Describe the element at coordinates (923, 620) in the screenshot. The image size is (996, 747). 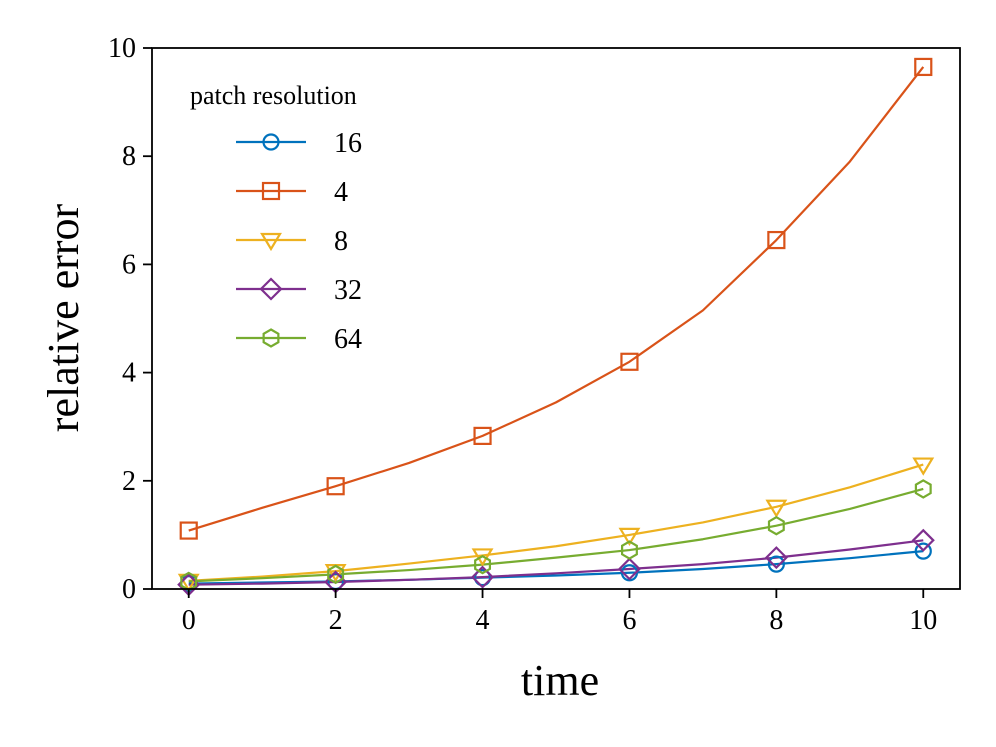
I see `x-tick-label-10: 10` at that location.